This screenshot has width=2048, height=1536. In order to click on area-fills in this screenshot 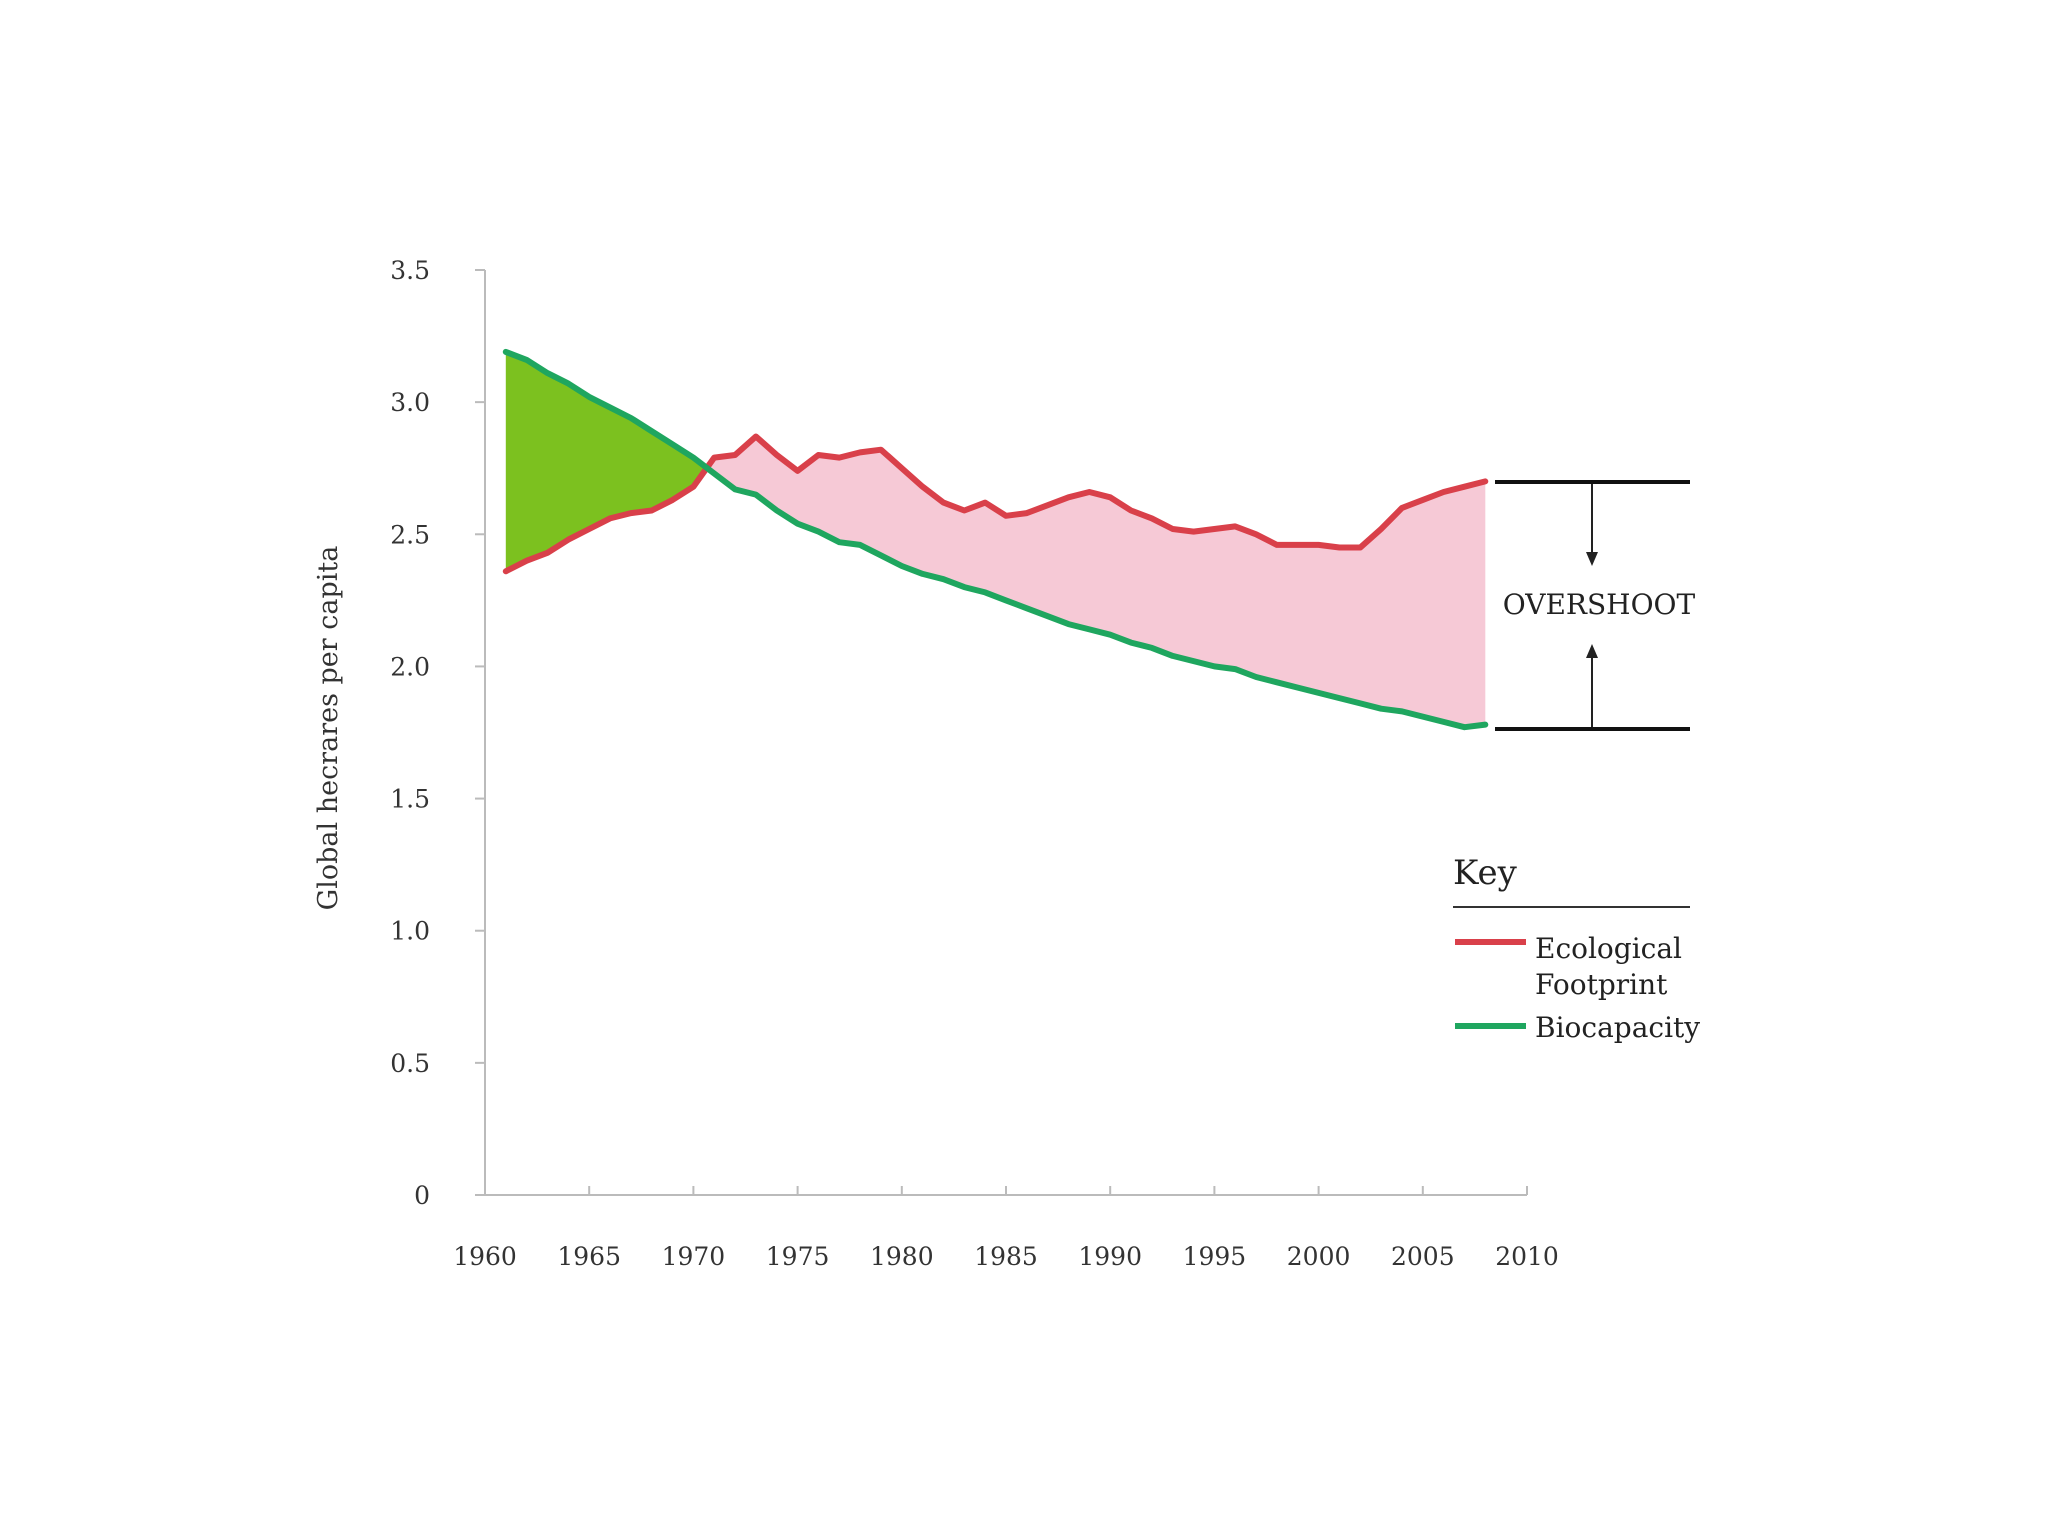, I will do `click(995, 539)`.